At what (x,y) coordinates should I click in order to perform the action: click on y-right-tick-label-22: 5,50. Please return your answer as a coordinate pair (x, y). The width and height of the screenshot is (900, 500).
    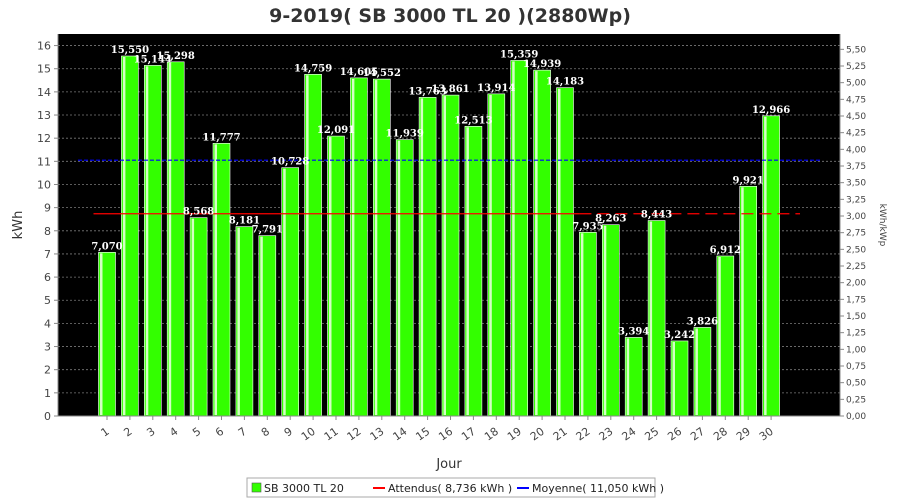
    Looking at the image, I should click on (856, 50).